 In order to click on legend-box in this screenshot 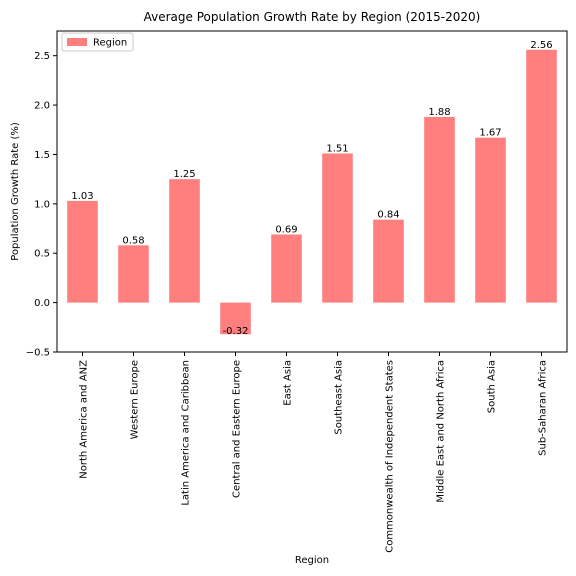, I will do `click(97, 42)`.